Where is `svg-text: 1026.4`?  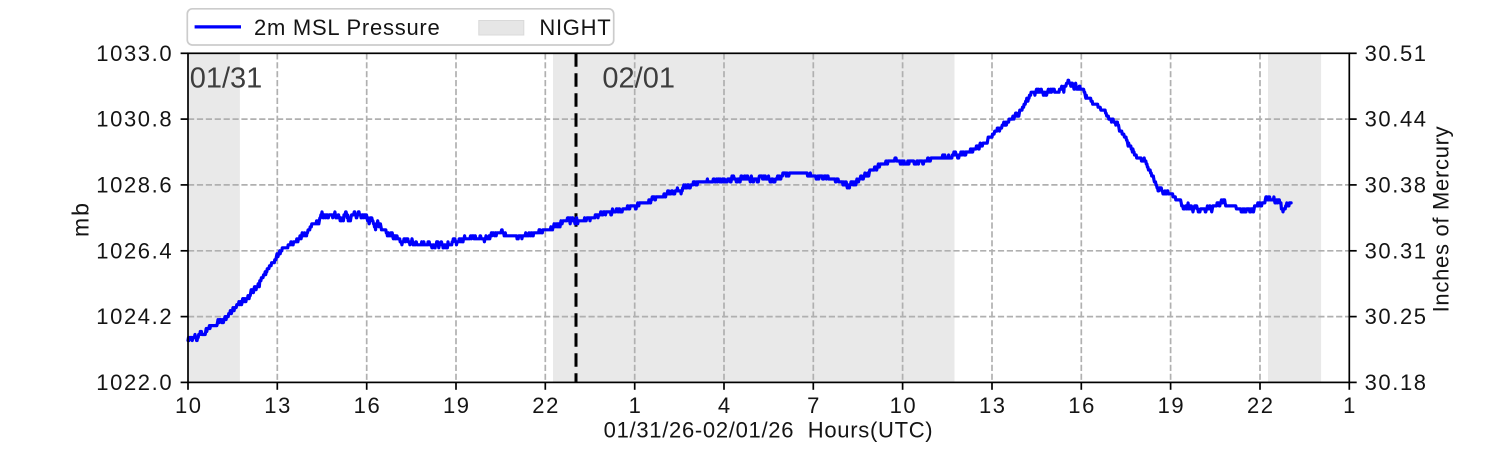 svg-text: 1026.4 is located at coordinates (134, 250).